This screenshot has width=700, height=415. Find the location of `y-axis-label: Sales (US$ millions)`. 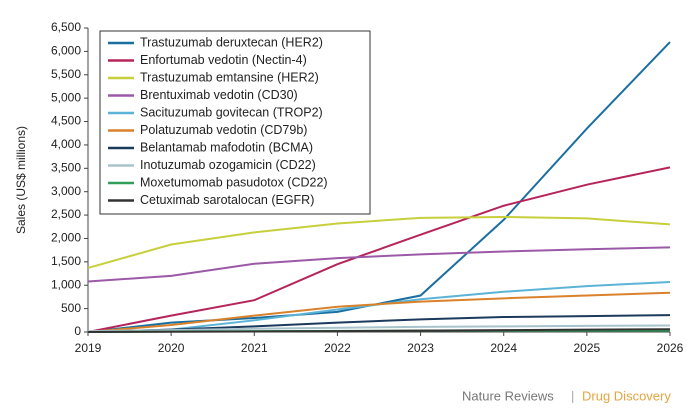

y-axis-label: Sales (US$ millions) is located at coordinates (21, 180).